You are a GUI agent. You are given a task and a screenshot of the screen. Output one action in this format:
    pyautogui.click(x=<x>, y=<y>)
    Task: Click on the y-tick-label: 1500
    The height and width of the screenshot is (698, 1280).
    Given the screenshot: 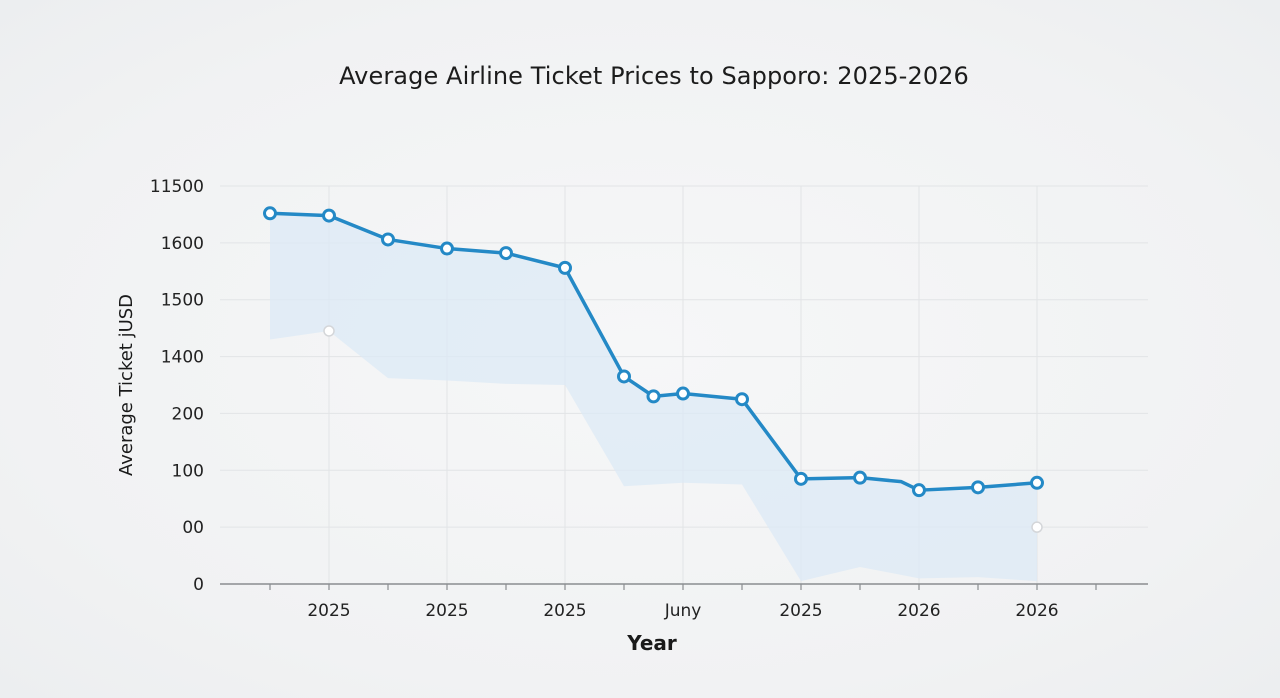 What is the action you would take?
    pyautogui.click(x=182, y=301)
    